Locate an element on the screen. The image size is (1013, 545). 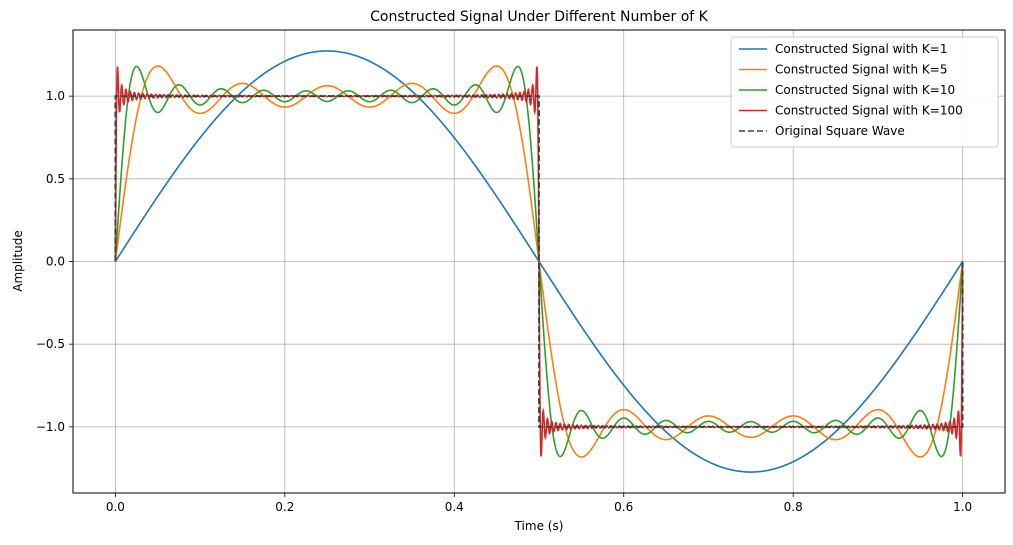
x-tick-label: 0.0 is located at coordinates (115, 507).